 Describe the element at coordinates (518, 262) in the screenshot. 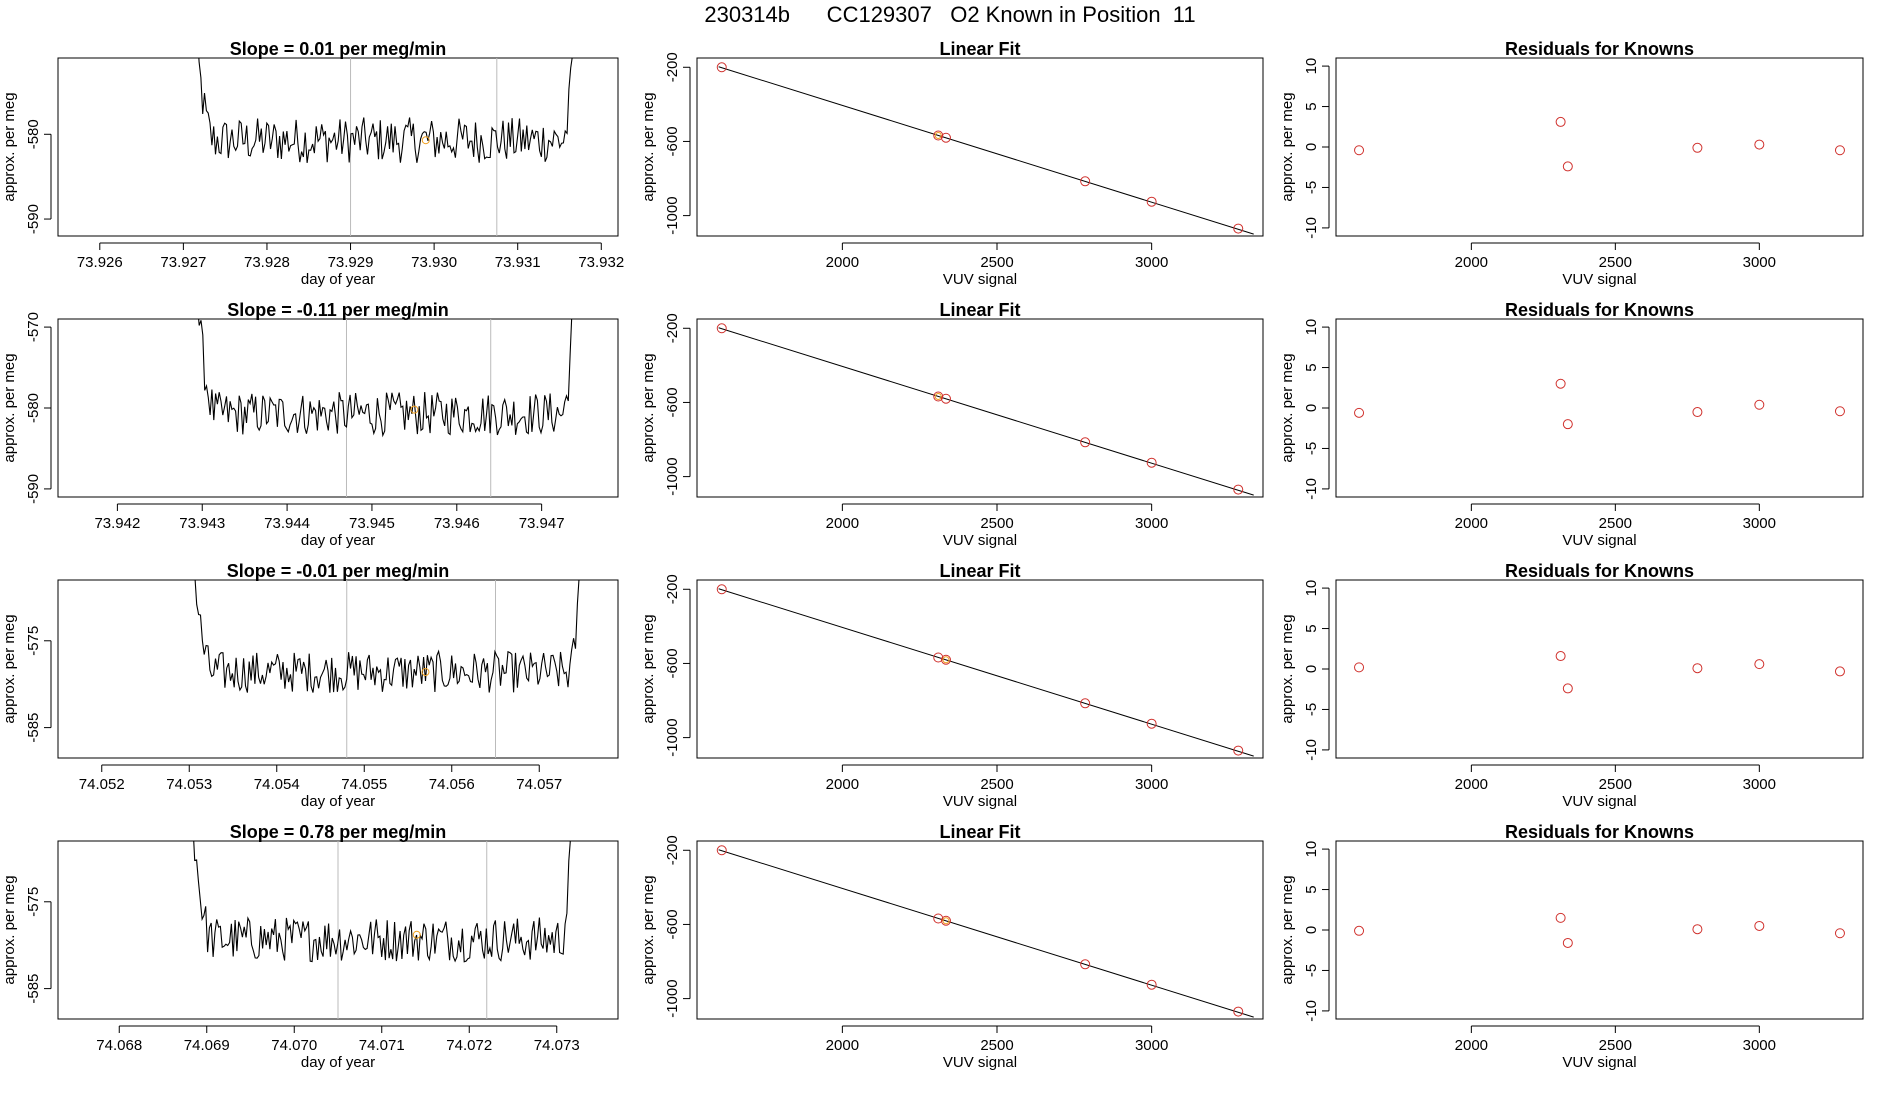

I see `x-tick-label: 73.931` at that location.